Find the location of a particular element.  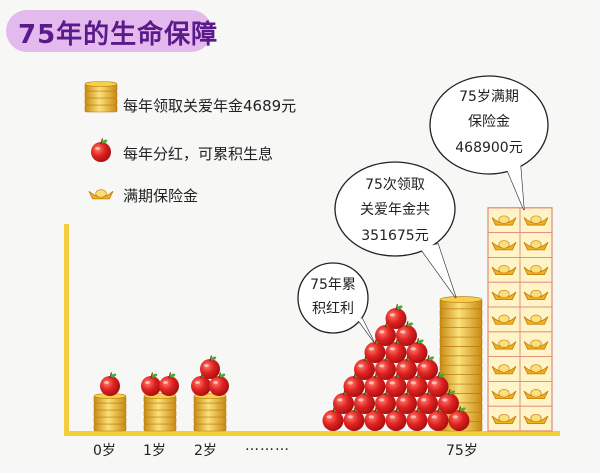

callout-tail-fill is located at coordinates (366, 330).